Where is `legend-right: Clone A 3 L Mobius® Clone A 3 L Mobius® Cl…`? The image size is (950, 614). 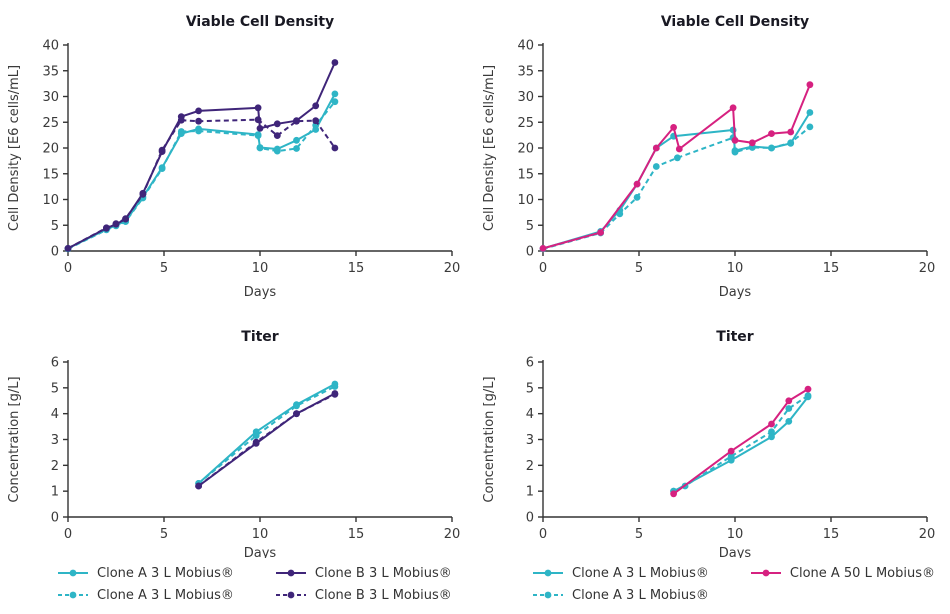
legend-right: Clone A 3 L Mobius® Clone A 3 L Mobius® Cl… is located at coordinates (712, 586).